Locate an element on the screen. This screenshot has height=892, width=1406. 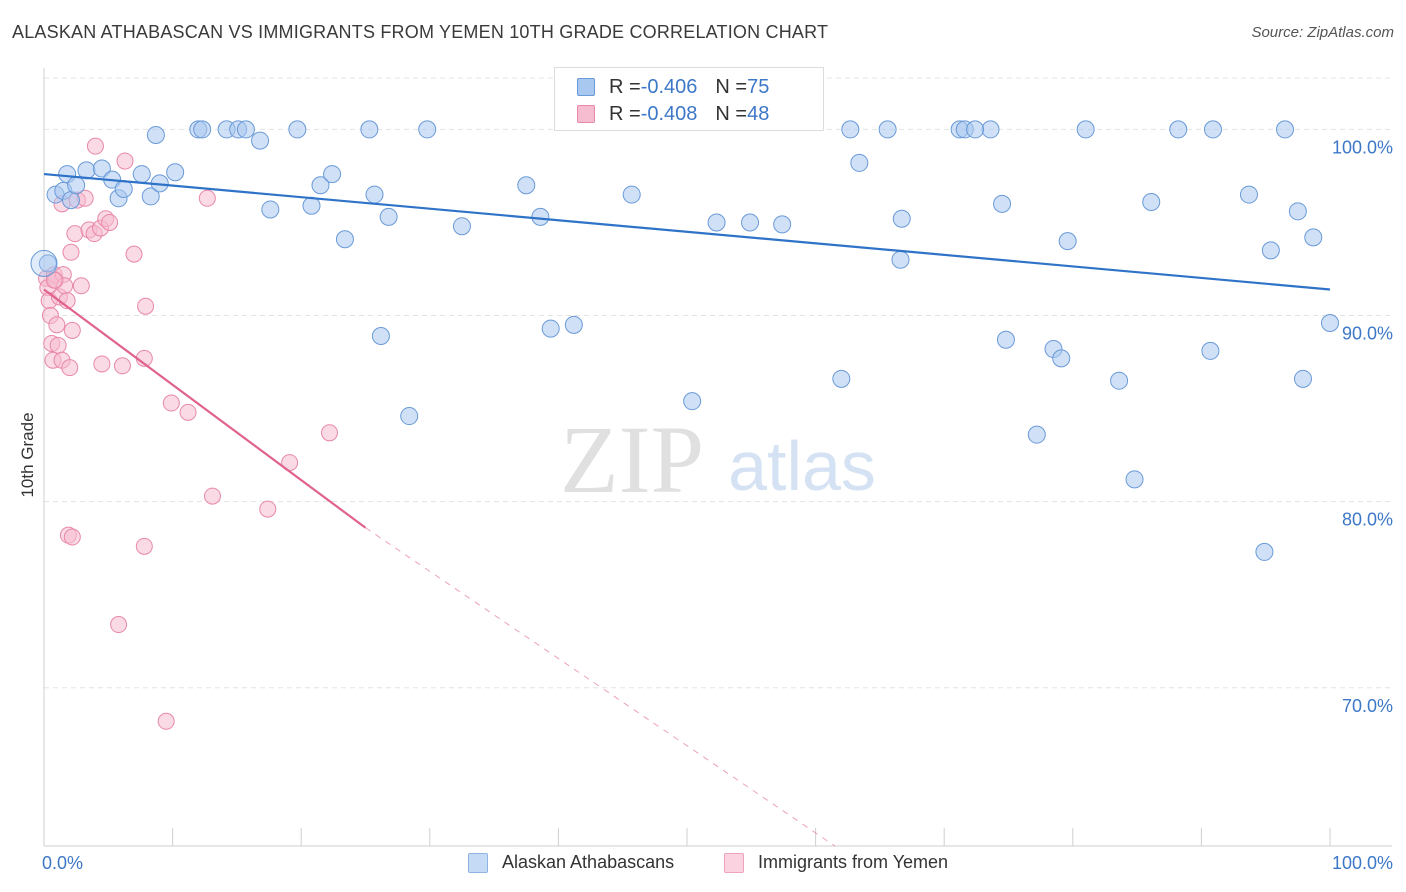
trend-line-yemen is located at coordinates (205, 408).